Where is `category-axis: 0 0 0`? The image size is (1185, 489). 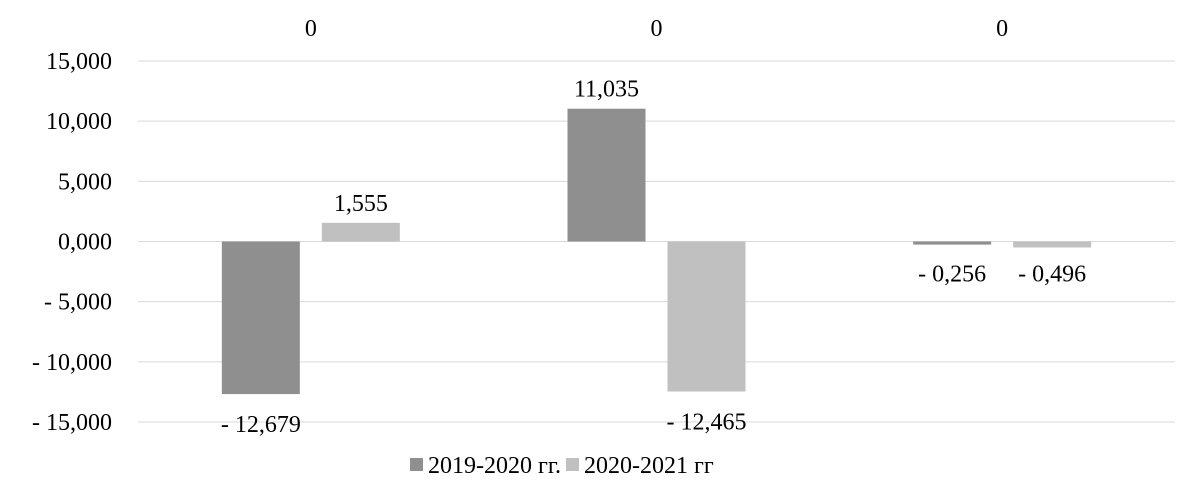 category-axis: 0 0 0 is located at coordinates (656, 29).